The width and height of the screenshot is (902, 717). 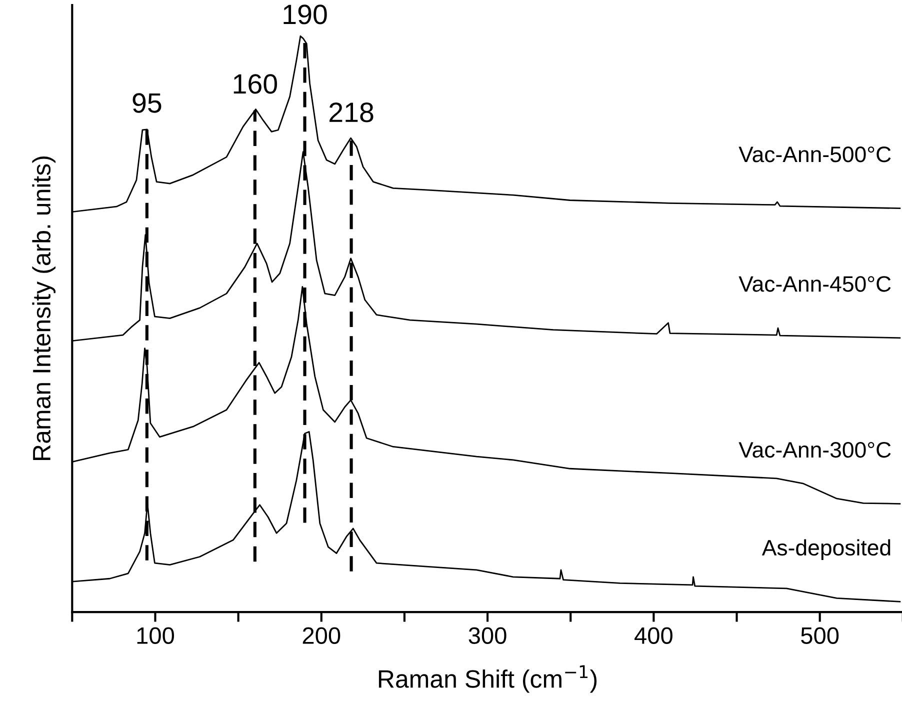 What do you see at coordinates (352, 112) in the screenshot?
I see `ref-line-label: 218` at bounding box center [352, 112].